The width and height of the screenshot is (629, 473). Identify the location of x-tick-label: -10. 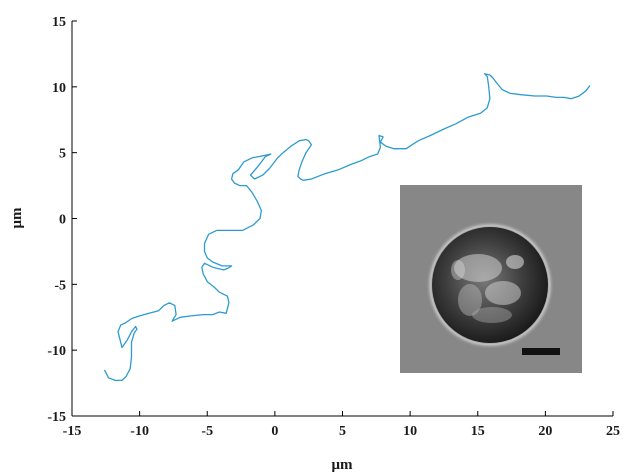
(139, 431).